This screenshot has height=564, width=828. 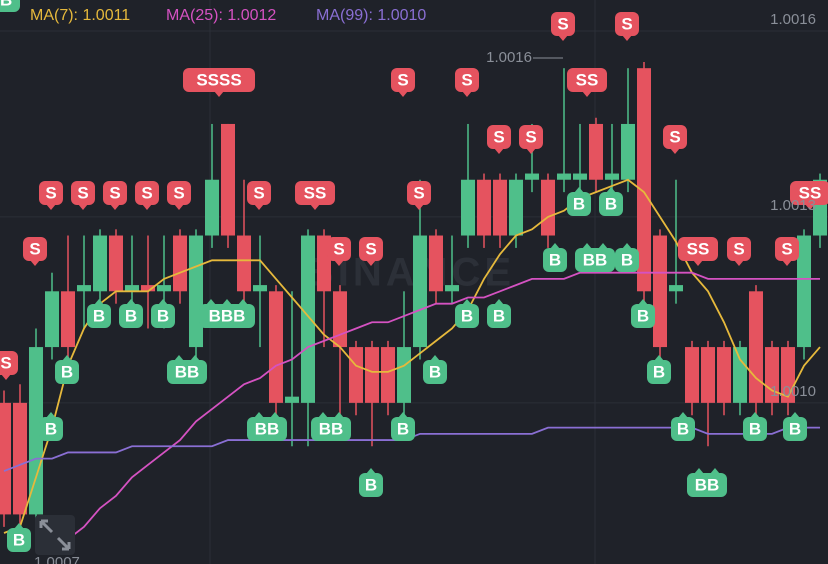 I want to click on expand-icon, so click(x=55, y=535).